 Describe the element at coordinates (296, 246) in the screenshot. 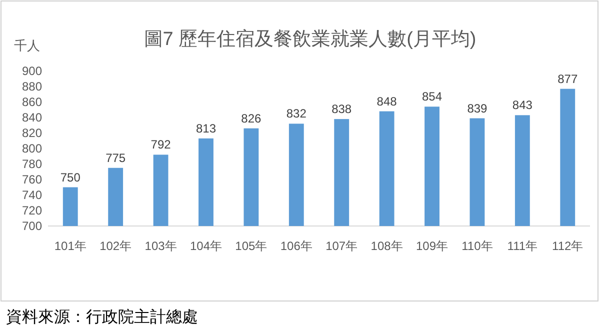

I see `x-tick-label: 106年` at that location.